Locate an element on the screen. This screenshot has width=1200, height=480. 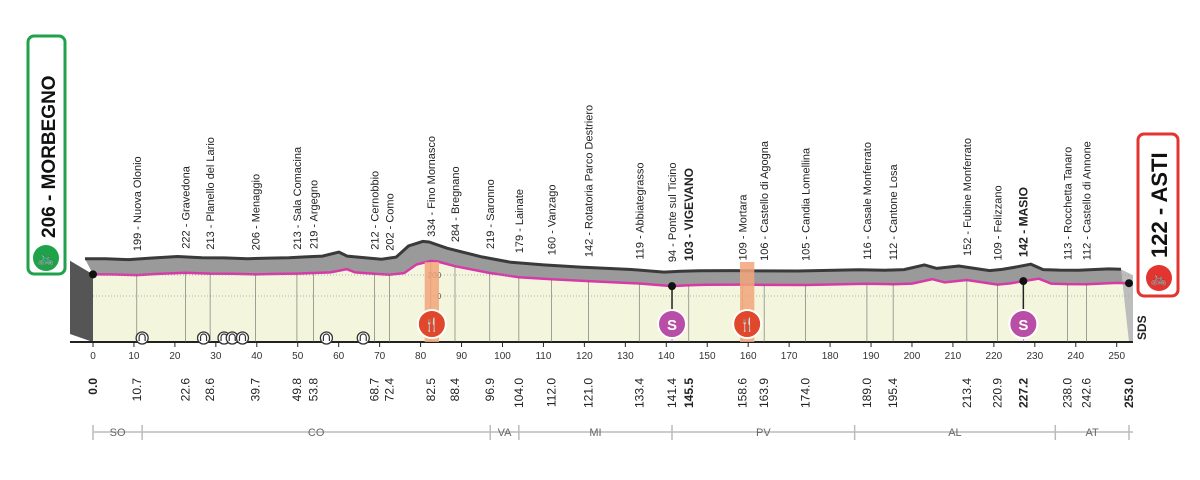
location-label: 284 - Bregnano is located at coordinates (456, 204).